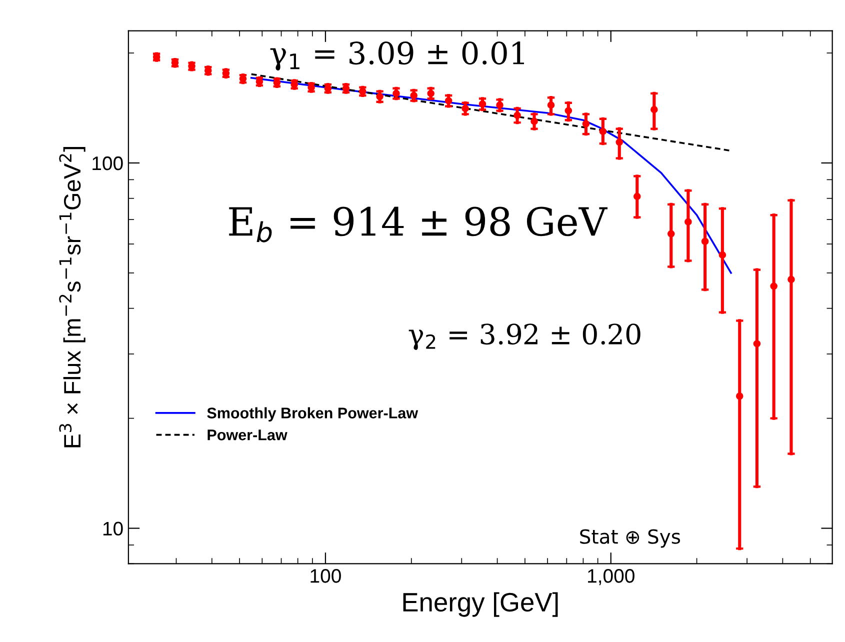  I want to click on legend-label: Power-Law, so click(248, 435).